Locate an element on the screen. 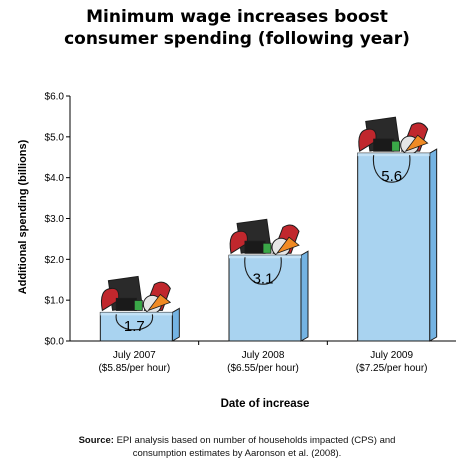 The height and width of the screenshot is (474, 474). bar-bag: 5.6 is located at coordinates (397, 229).